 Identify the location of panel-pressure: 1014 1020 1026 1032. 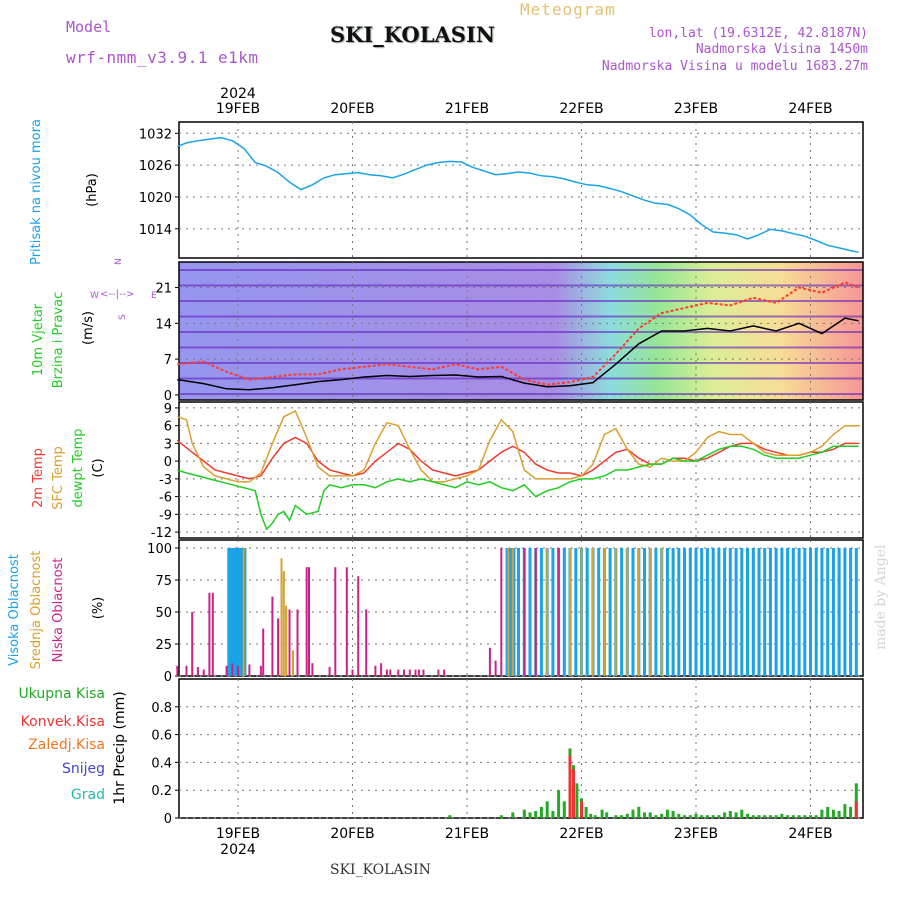
(501, 190).